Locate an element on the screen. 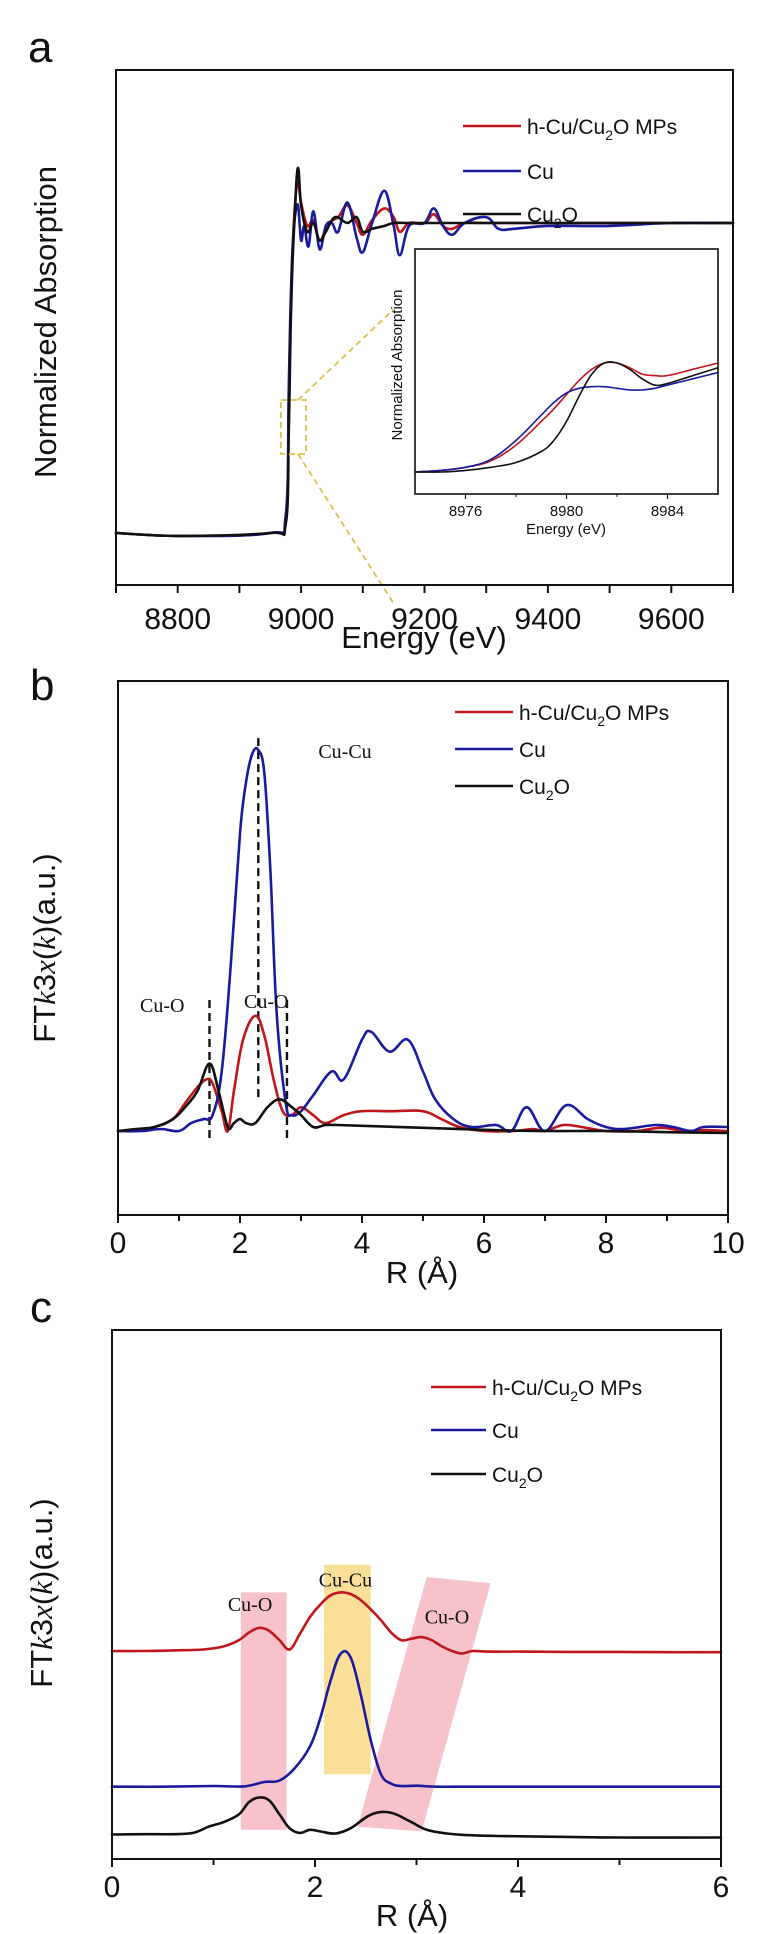 The height and width of the screenshot is (1934, 760). panel-c-letter: c is located at coordinates (41, 1307).